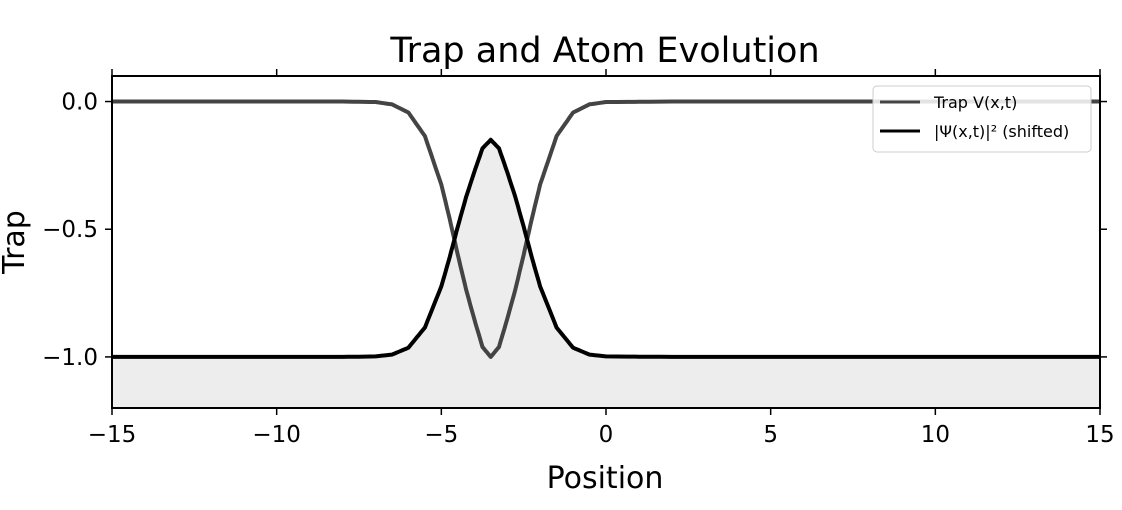  Describe the element at coordinates (79, 103) in the screenshot. I see `y-tick-label: 0.0` at that location.